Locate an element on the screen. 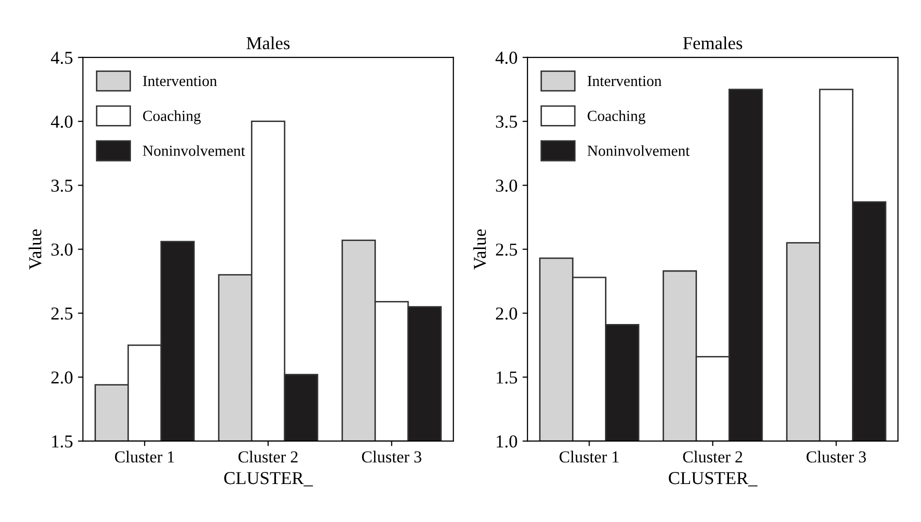  chart-title: Males is located at coordinates (268, 43).